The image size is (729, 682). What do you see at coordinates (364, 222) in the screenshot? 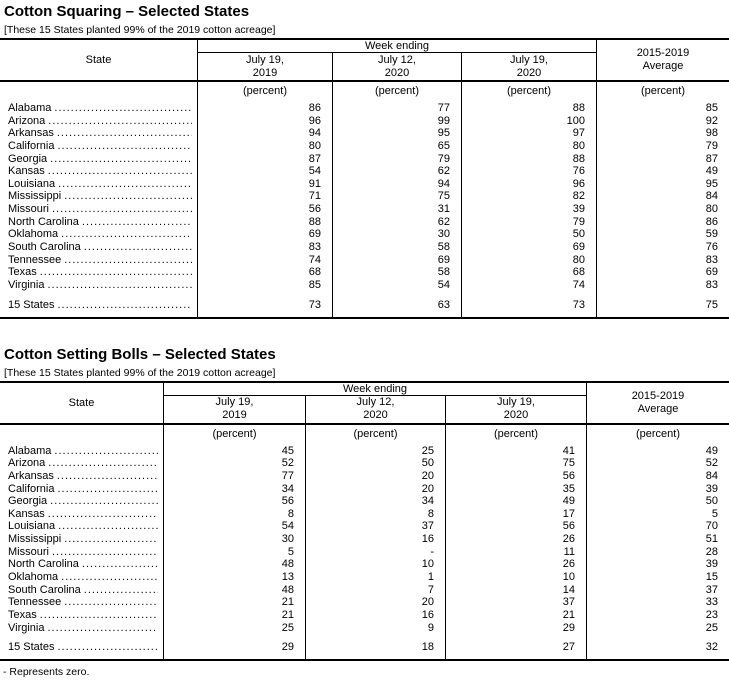
I see `table-row: North Carolina 88 62 79 86` at bounding box center [364, 222].